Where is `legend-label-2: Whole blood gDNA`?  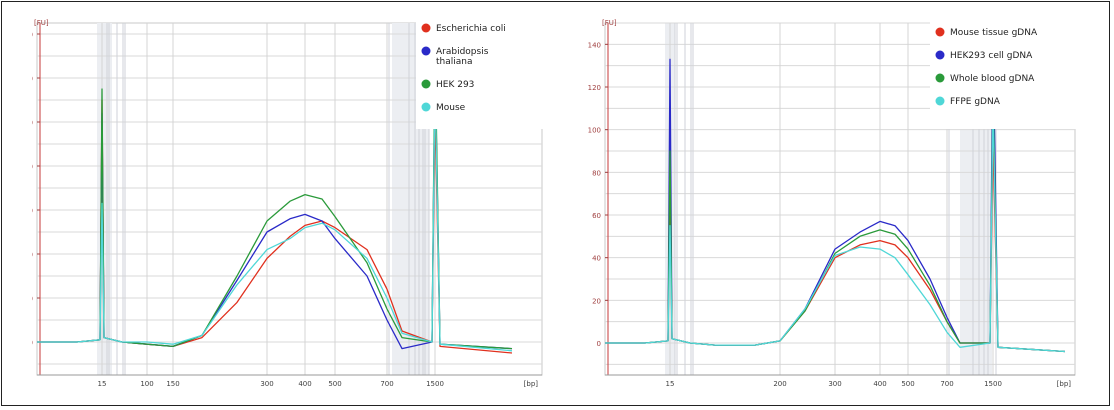 legend-label-2: Whole blood gDNA is located at coordinates (992, 79).